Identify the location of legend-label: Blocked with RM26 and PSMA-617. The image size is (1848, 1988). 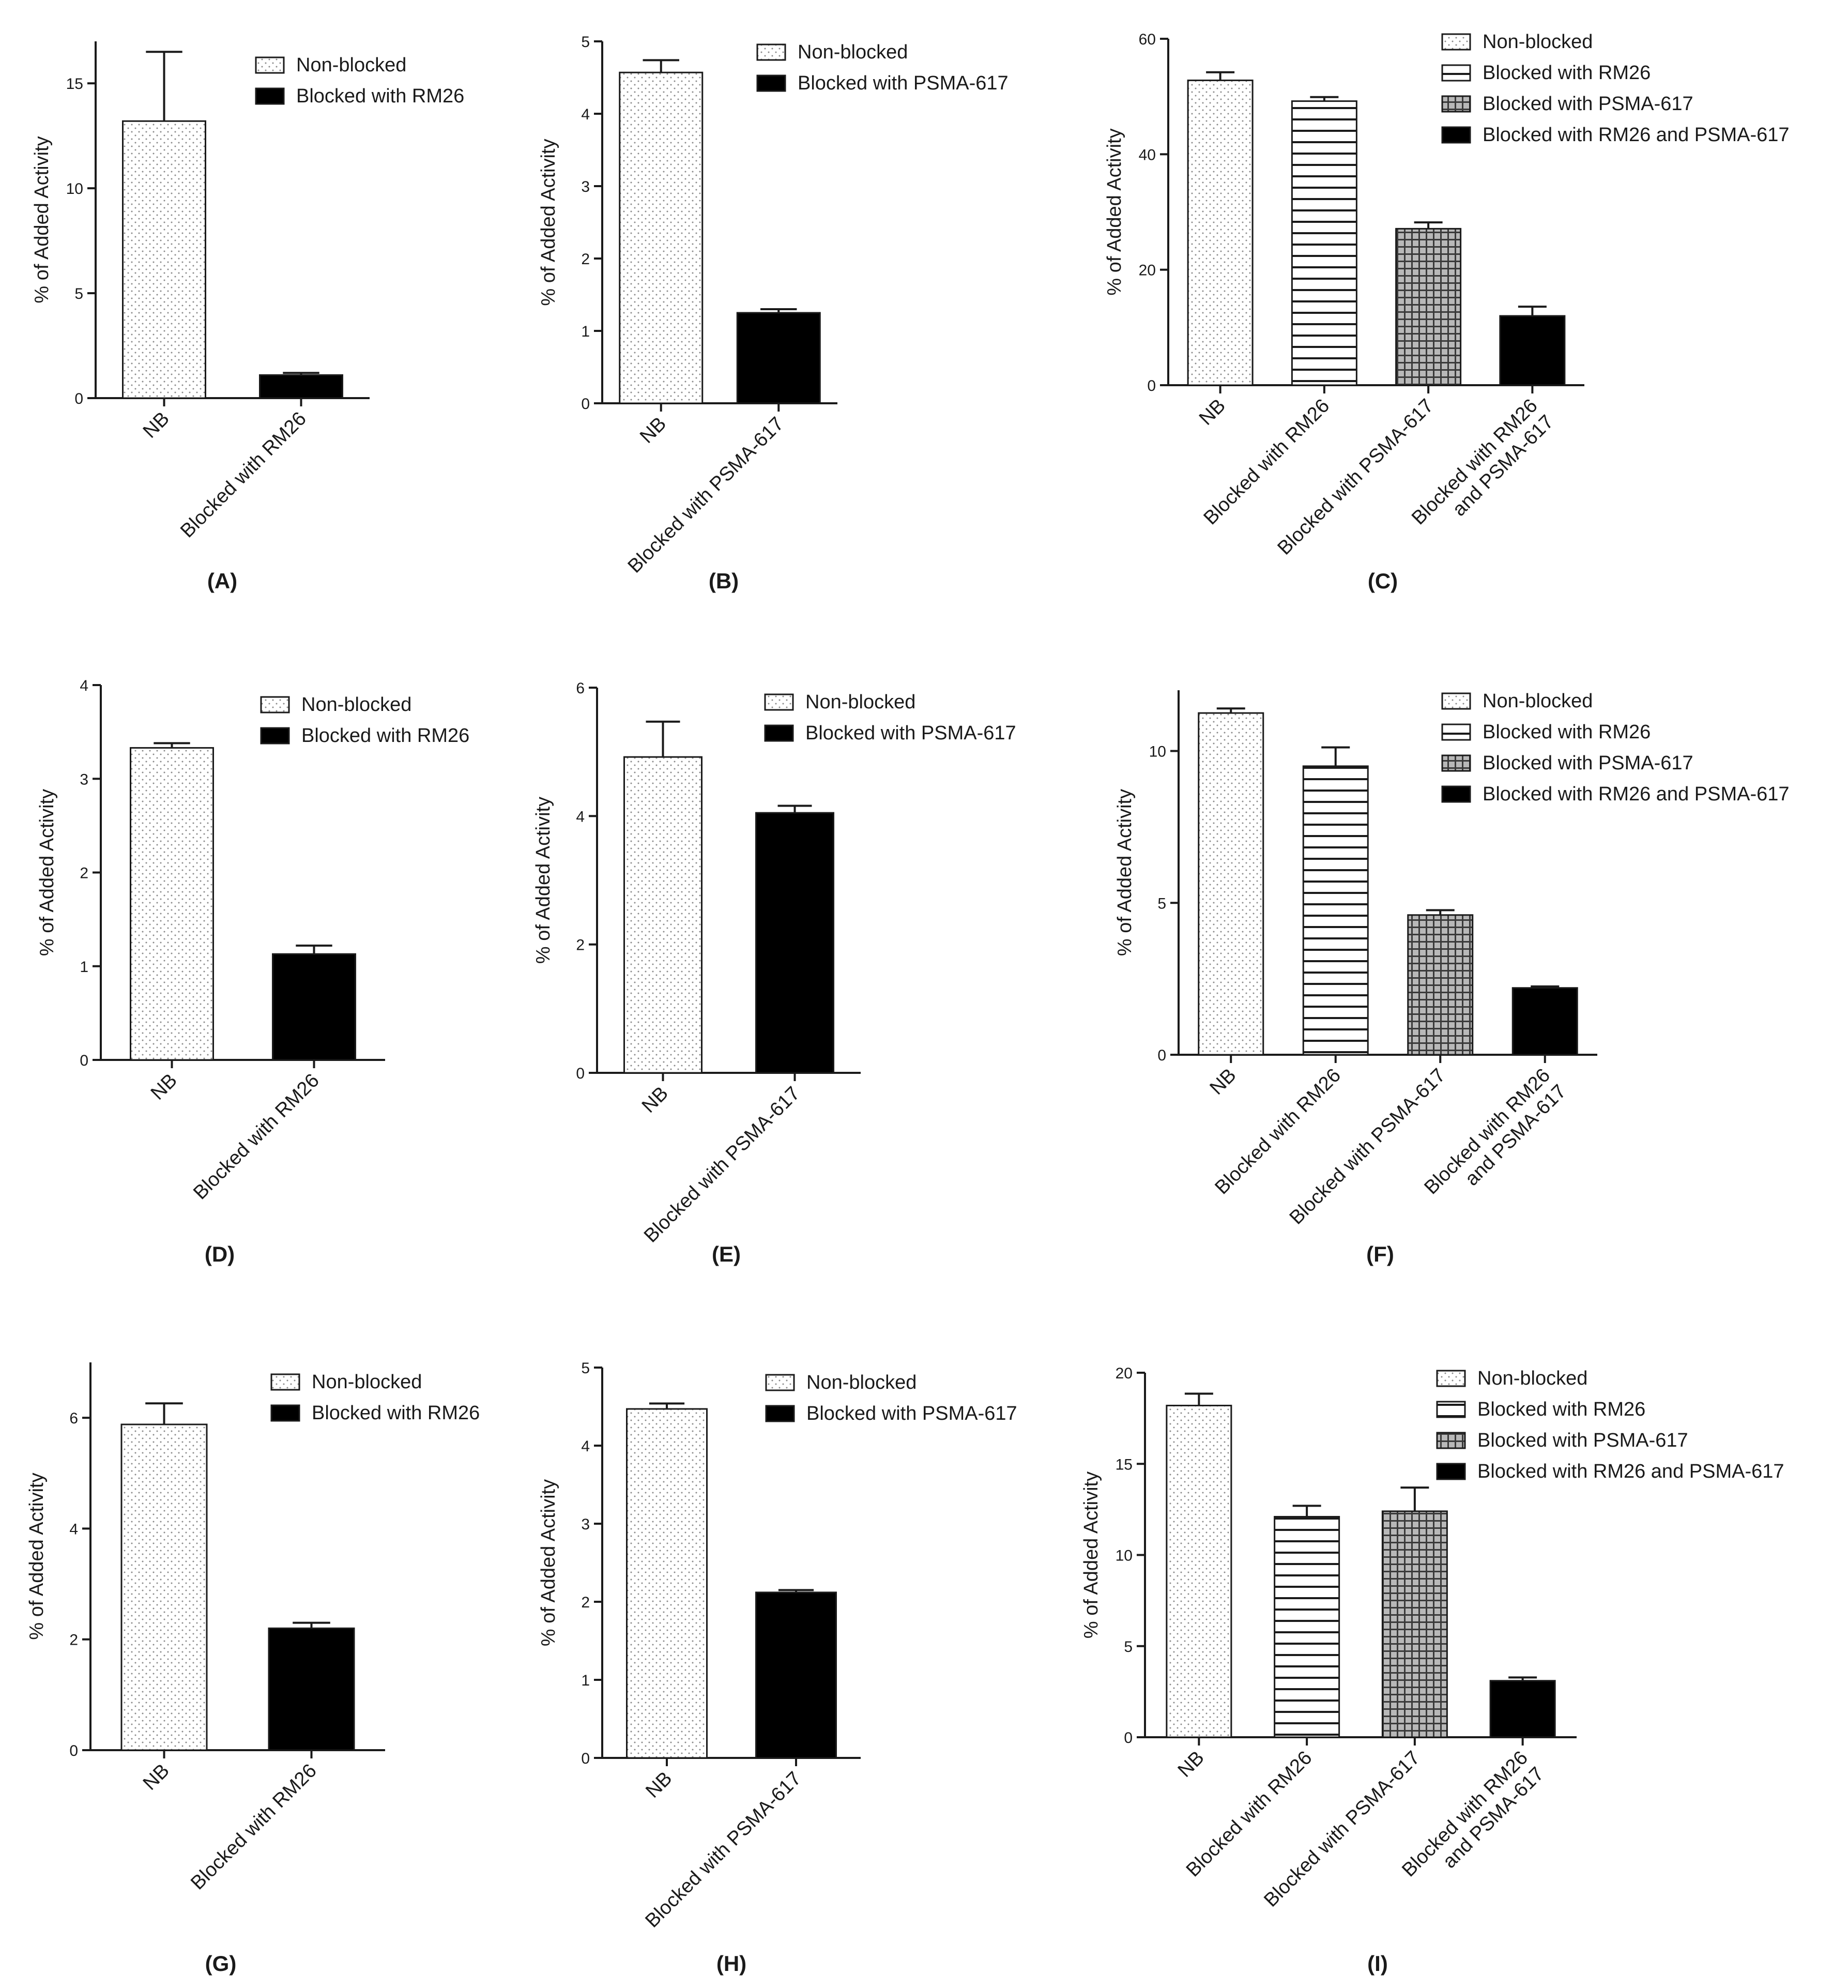
(1636, 794).